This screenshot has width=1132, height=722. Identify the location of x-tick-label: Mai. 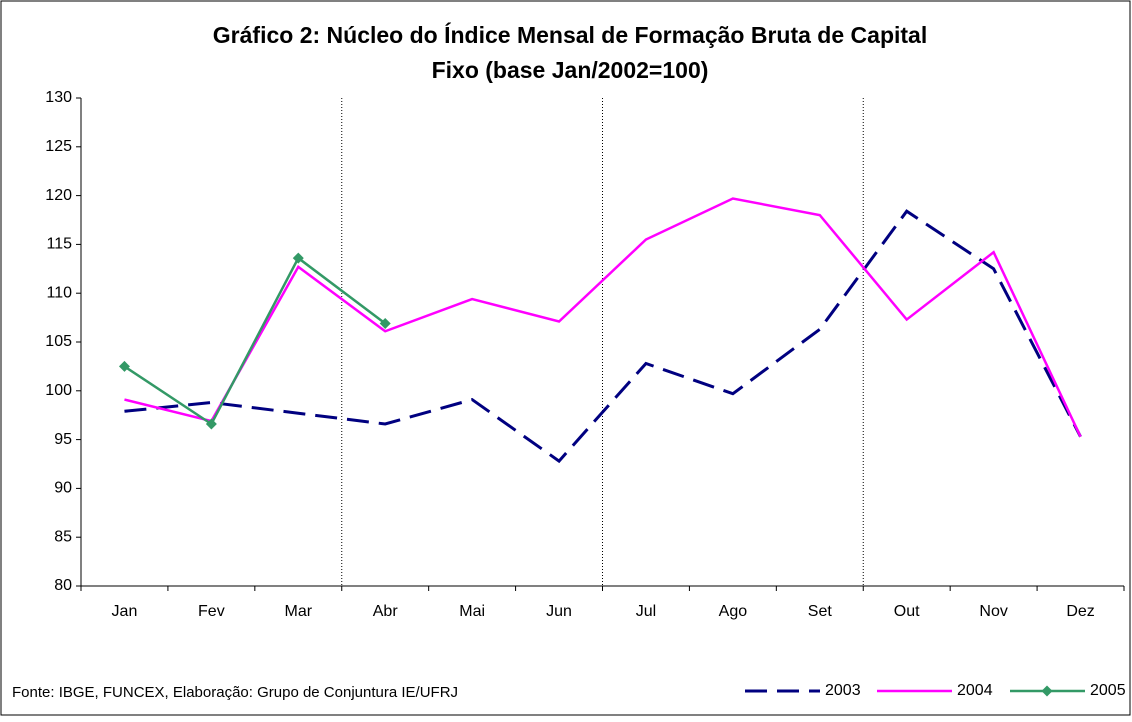
(472, 611).